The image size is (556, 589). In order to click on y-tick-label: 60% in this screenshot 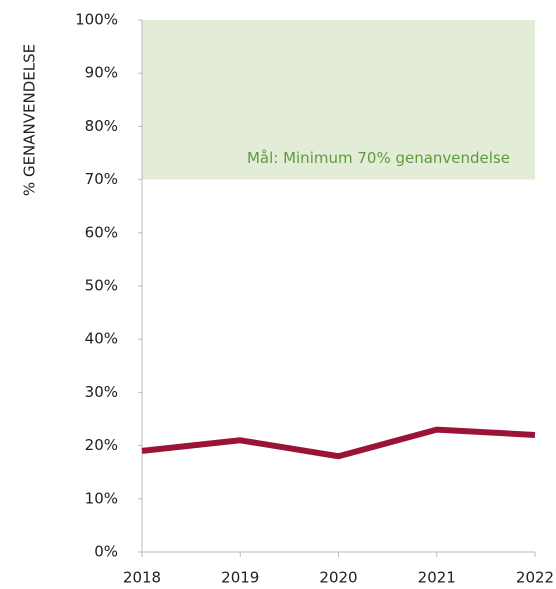, I will do `click(101, 232)`.